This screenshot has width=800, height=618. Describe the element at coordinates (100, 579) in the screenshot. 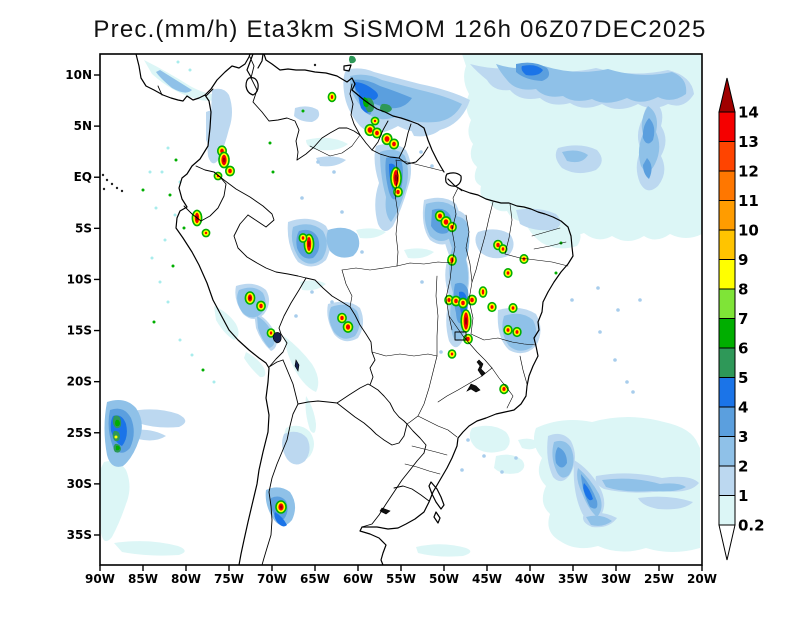

I see `lon-tick-label: 90W` at that location.